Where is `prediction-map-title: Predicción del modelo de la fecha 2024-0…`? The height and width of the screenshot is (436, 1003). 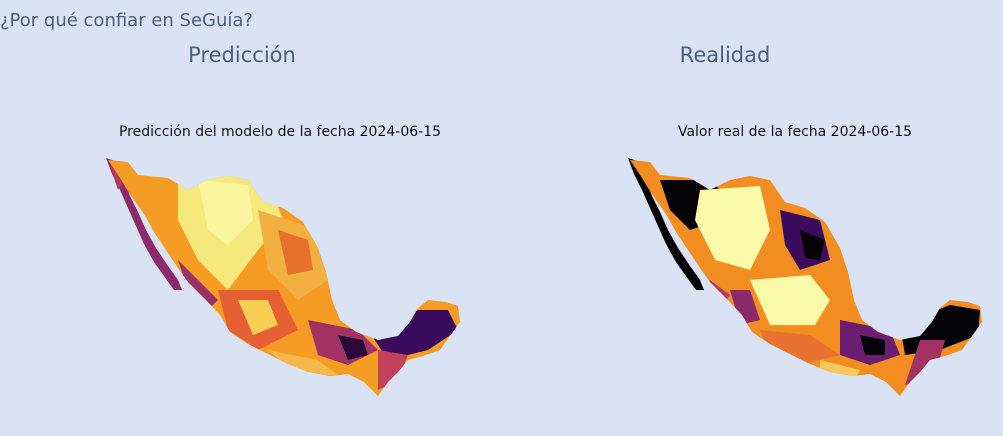
prediction-map-title: Predicción del modelo de la fecha 2024-0… is located at coordinates (280, 132).